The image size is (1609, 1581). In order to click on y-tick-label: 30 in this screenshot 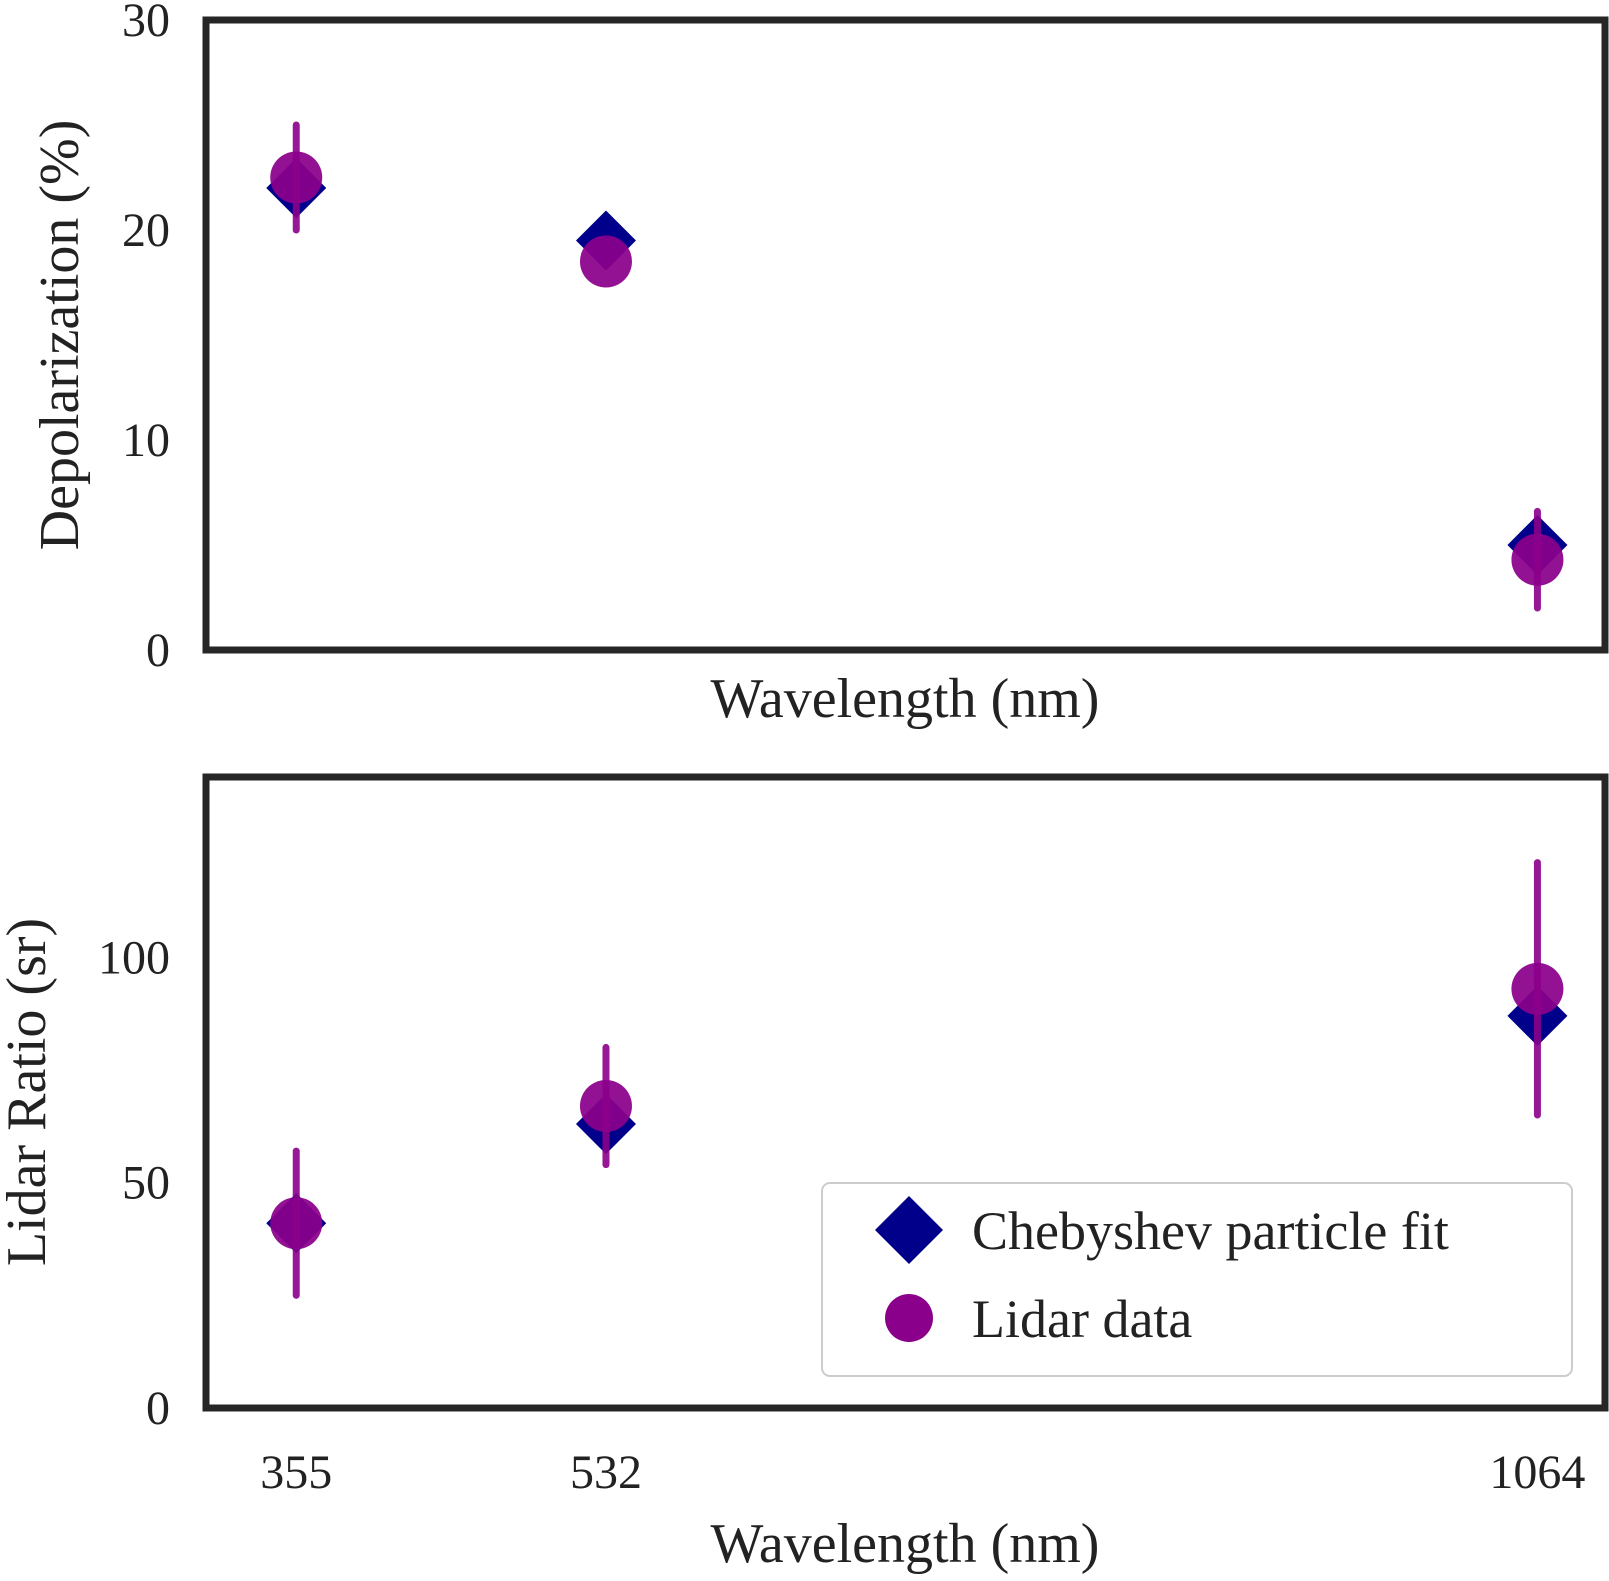, I will do `click(146, 23)`.